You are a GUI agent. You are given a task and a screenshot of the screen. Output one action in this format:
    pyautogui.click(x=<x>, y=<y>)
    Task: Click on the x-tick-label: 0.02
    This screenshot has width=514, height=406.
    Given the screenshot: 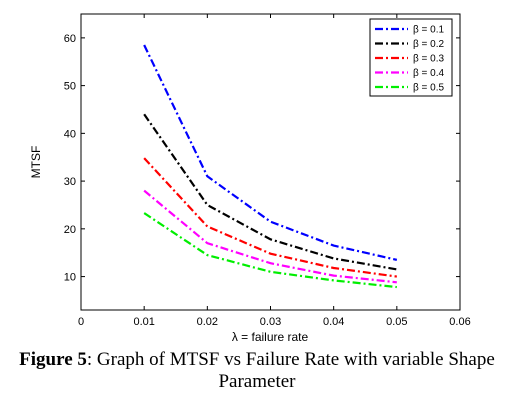 What is the action you would take?
    pyautogui.click(x=207, y=322)
    